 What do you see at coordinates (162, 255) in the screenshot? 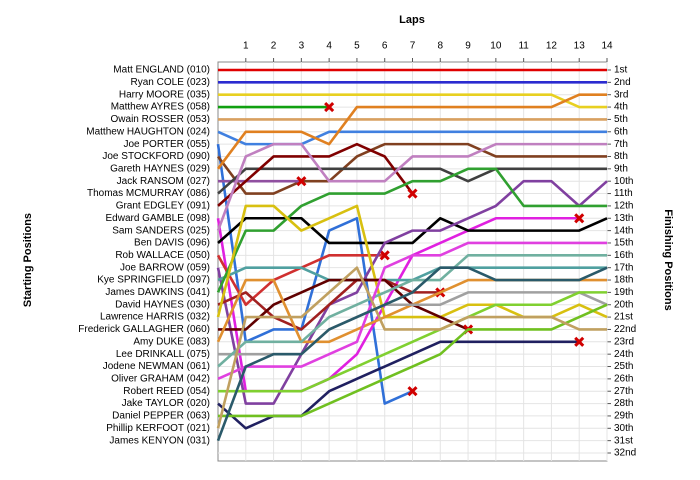
I see `start-label: Rob WALLACE (050)` at bounding box center [162, 255].